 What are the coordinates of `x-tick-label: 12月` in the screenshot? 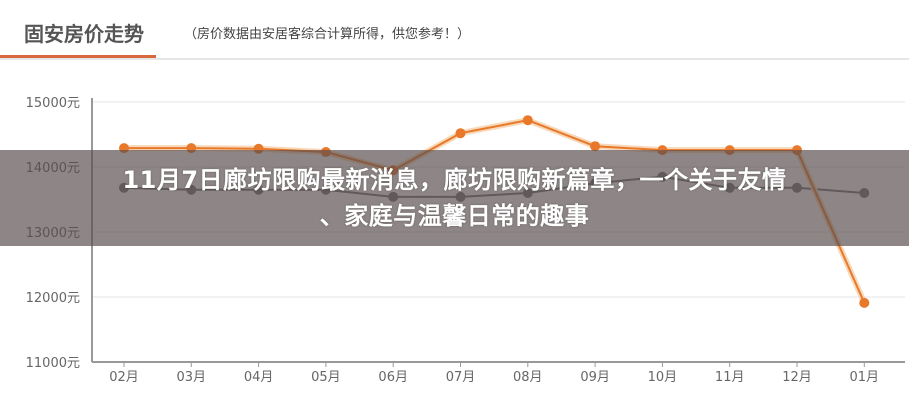 It's located at (797, 377).